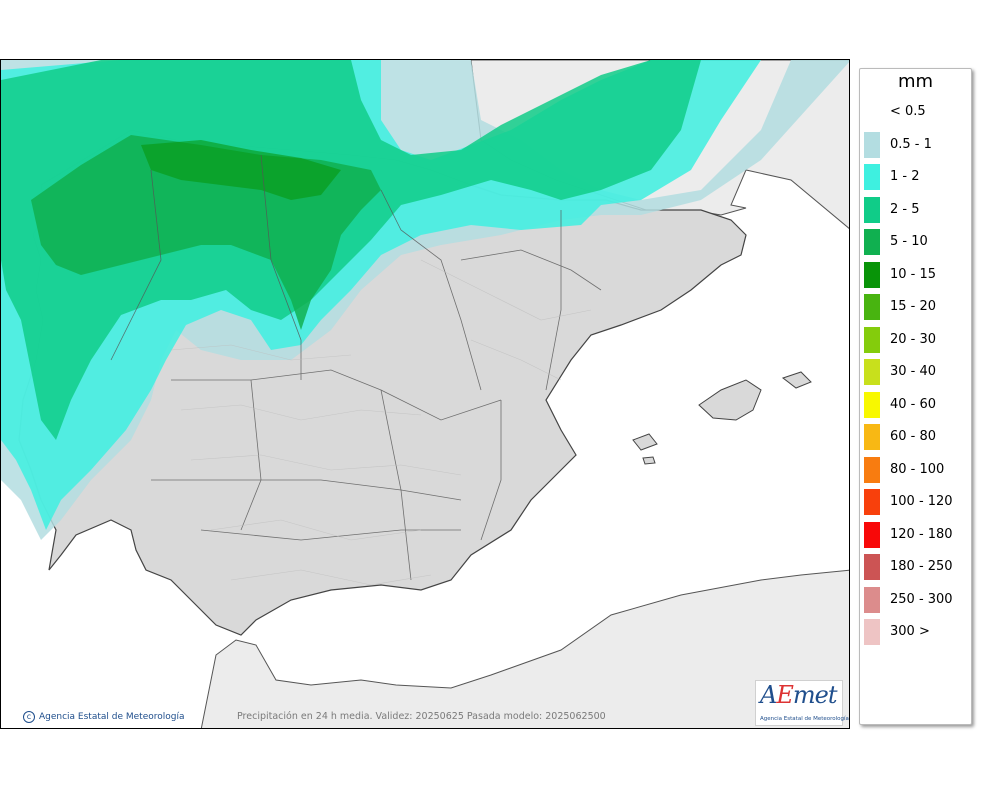 Image resolution: width=1000 pixels, height=790 pixels. I want to click on legend-item: < 0.5, so click(916, 114).